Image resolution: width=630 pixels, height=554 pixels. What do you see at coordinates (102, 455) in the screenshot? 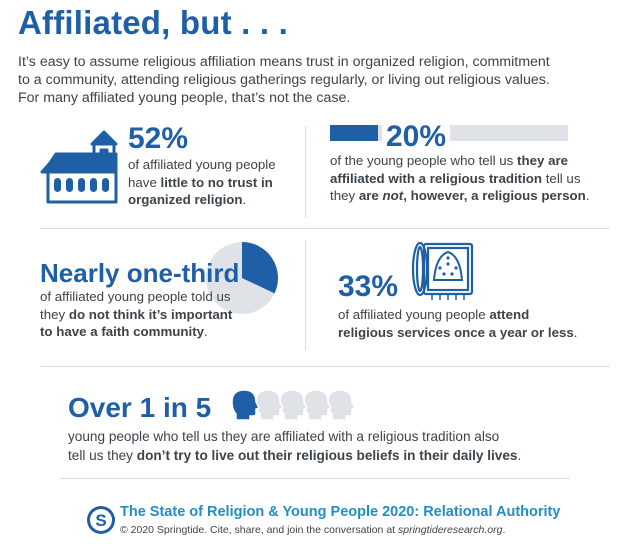
I see `stat-beliefs-part: tell us they` at bounding box center [102, 455].